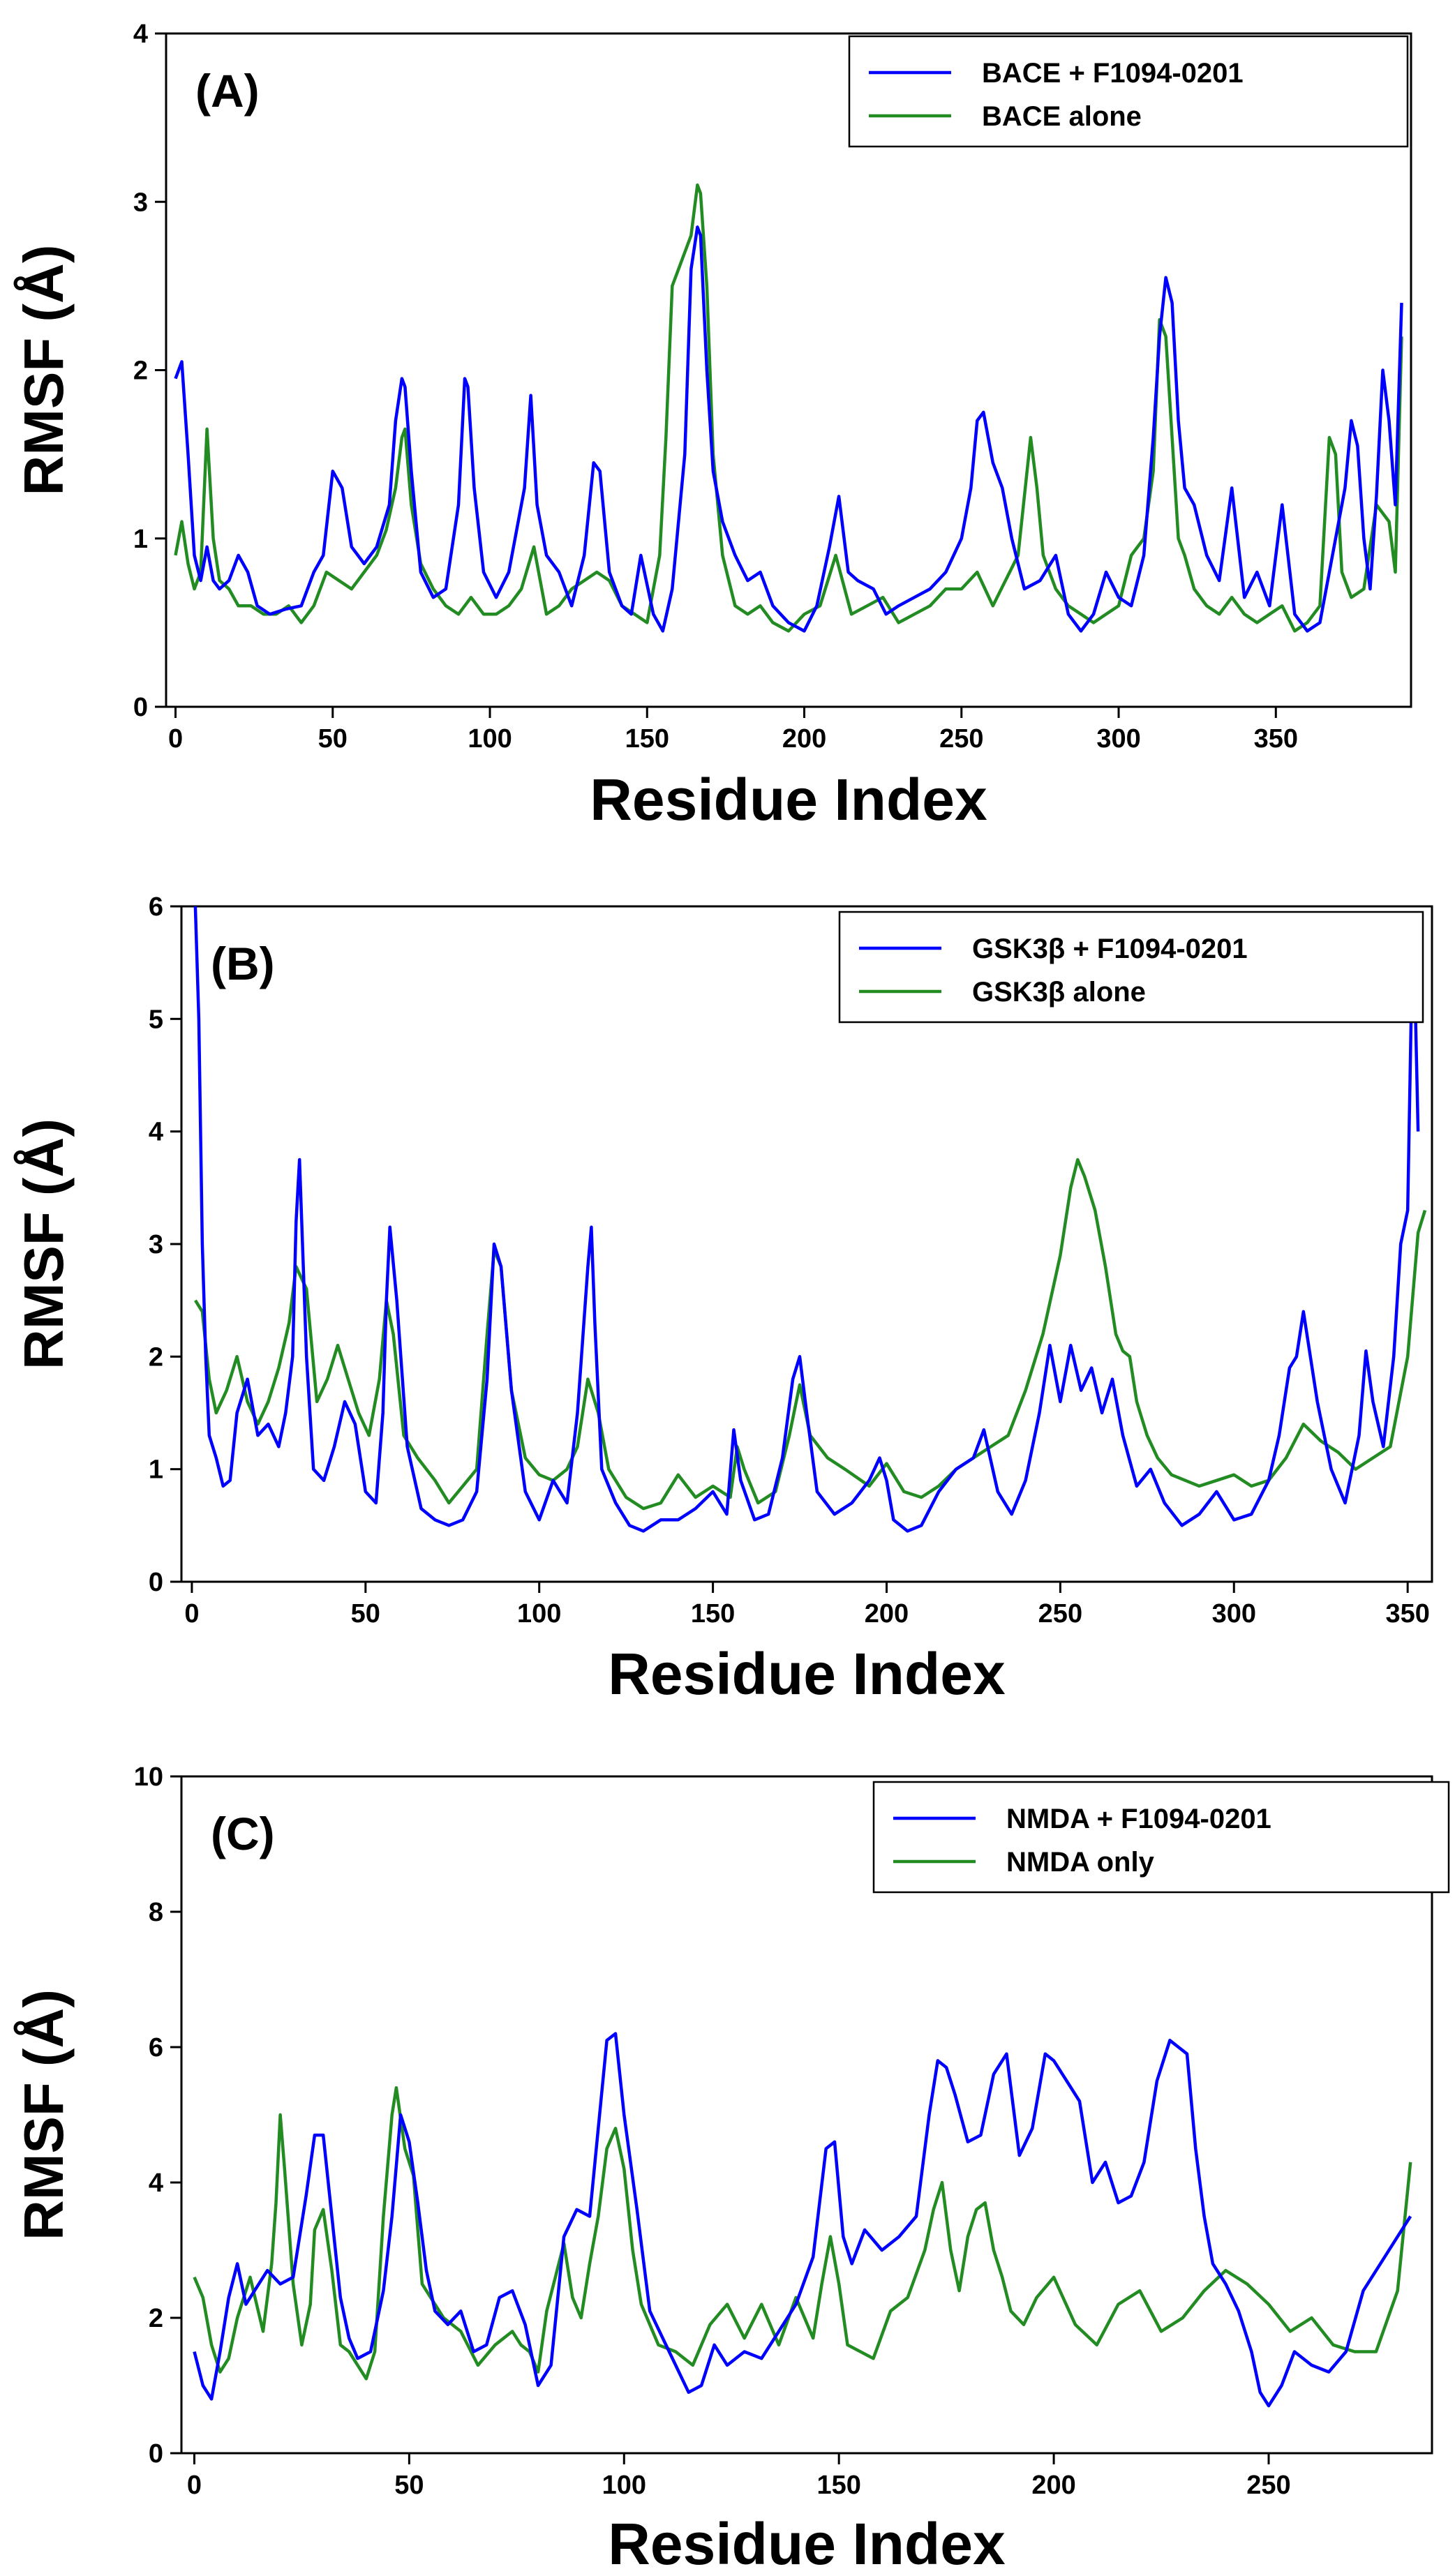  What do you see at coordinates (227, 91) in the screenshot?
I see `panel-label: (A)` at bounding box center [227, 91].